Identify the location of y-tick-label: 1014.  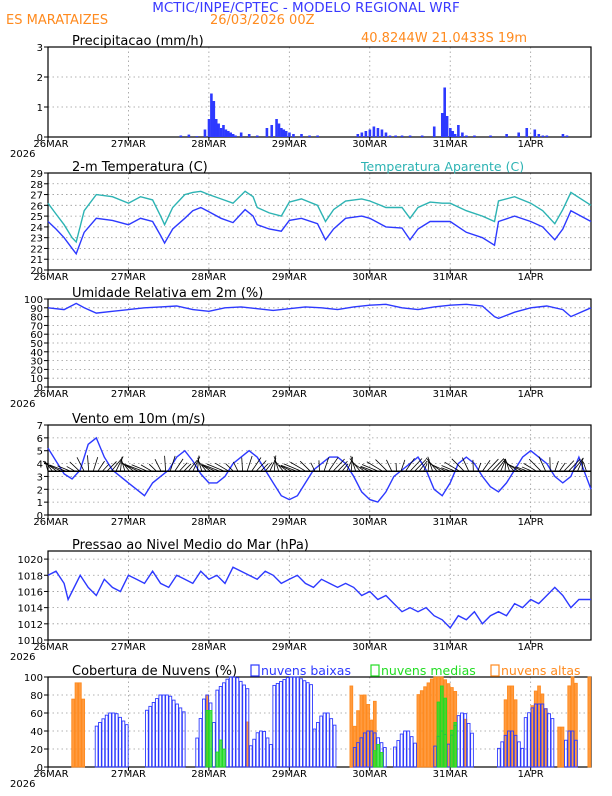
(30, 609).